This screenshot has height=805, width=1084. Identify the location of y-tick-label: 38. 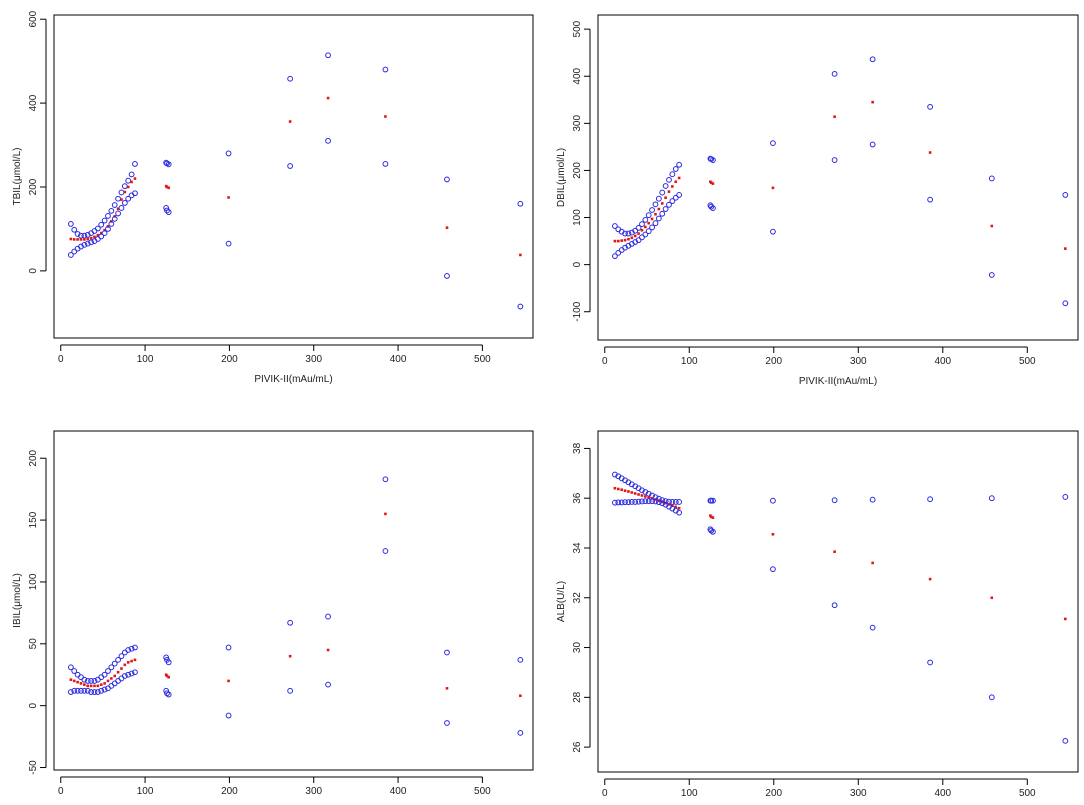
(577, 448).